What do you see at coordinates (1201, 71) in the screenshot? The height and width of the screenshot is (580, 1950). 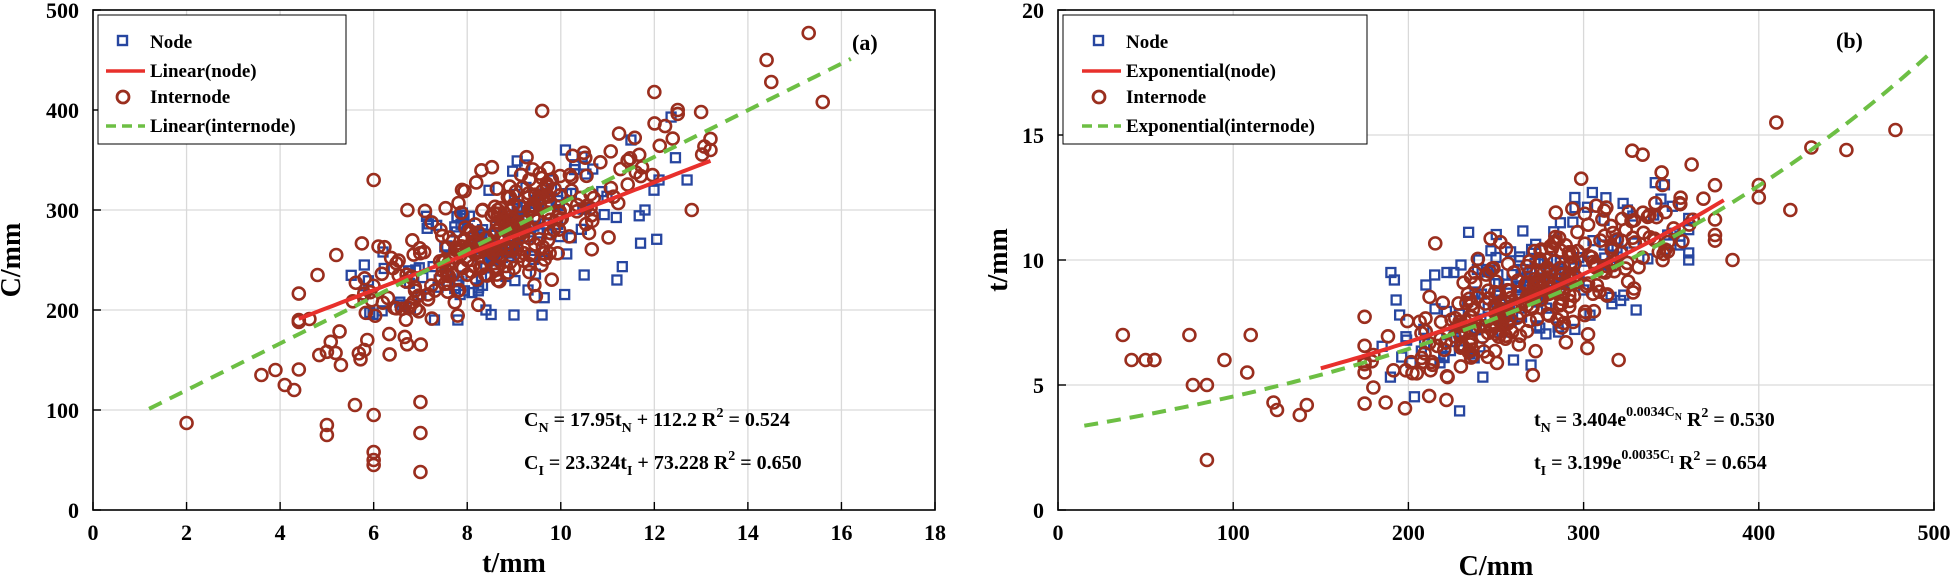 I see `legend-b-exp-node: Exponential(node)` at bounding box center [1201, 71].